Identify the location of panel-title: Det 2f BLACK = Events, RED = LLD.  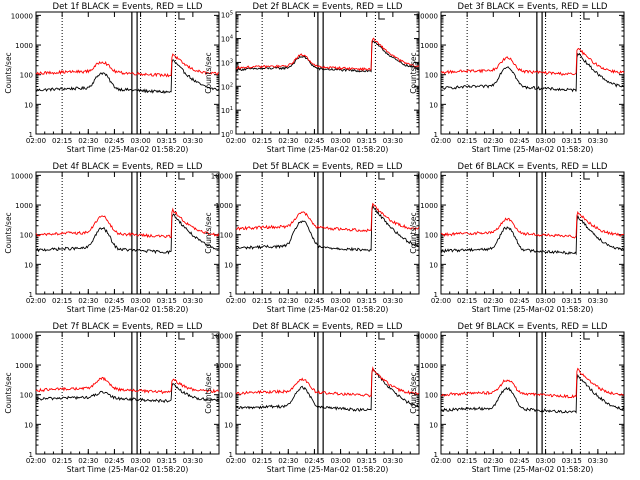
(328, 7).